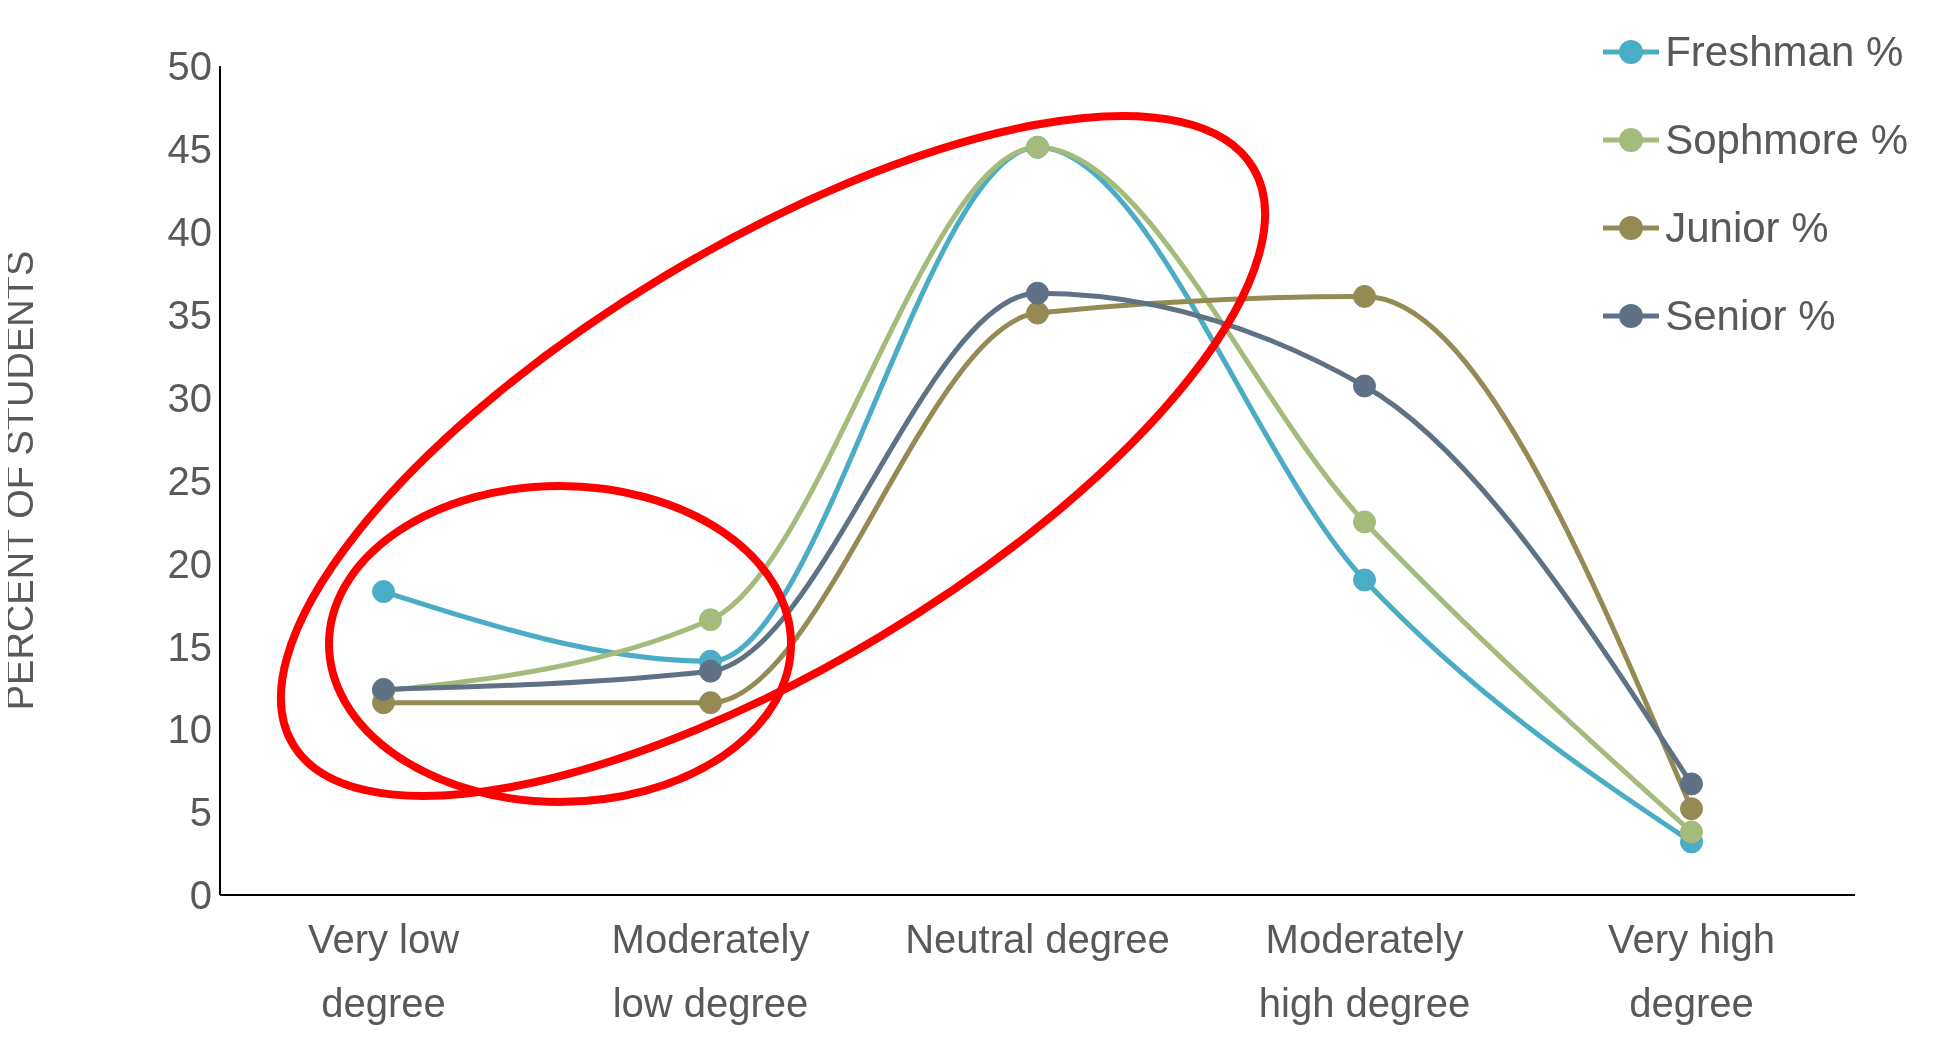 The image size is (1934, 1048). What do you see at coordinates (1037, 939) in the screenshot?
I see `x-tick-label: Neutral degree` at bounding box center [1037, 939].